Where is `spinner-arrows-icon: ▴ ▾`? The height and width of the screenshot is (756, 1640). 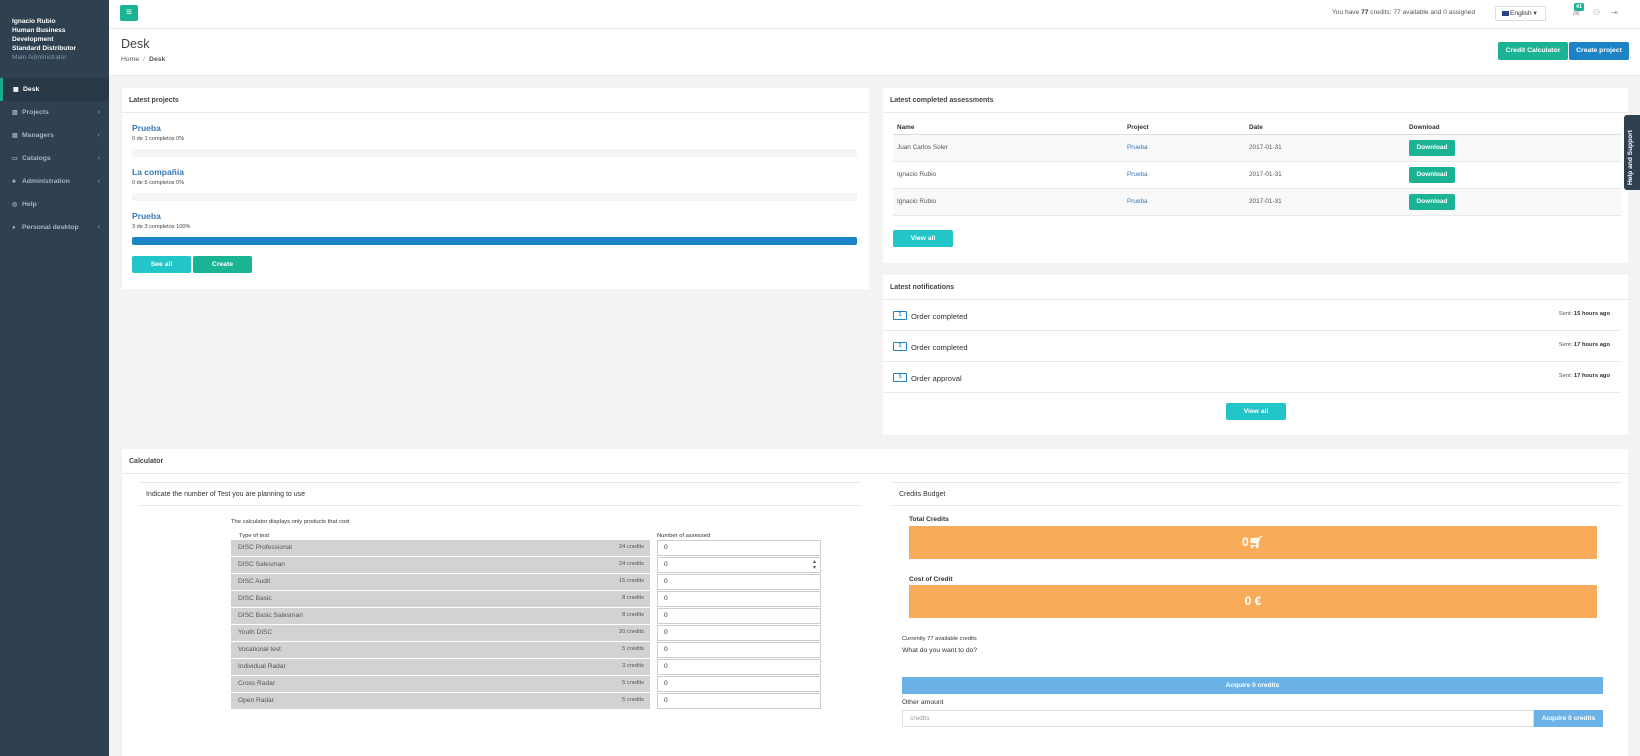
spinner-arrows-icon: ▴ ▾ is located at coordinates (814, 565).